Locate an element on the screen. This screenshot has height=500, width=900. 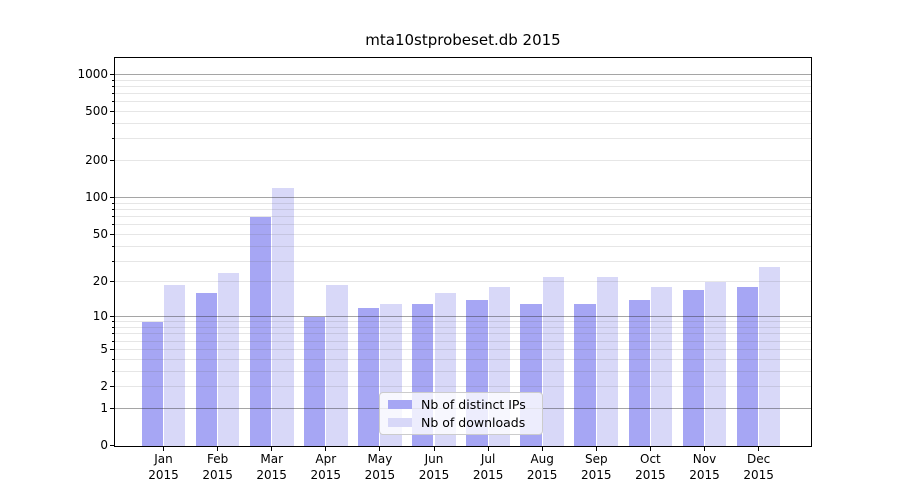
x-tick-label: Nov 2015 is located at coordinates (704, 467).